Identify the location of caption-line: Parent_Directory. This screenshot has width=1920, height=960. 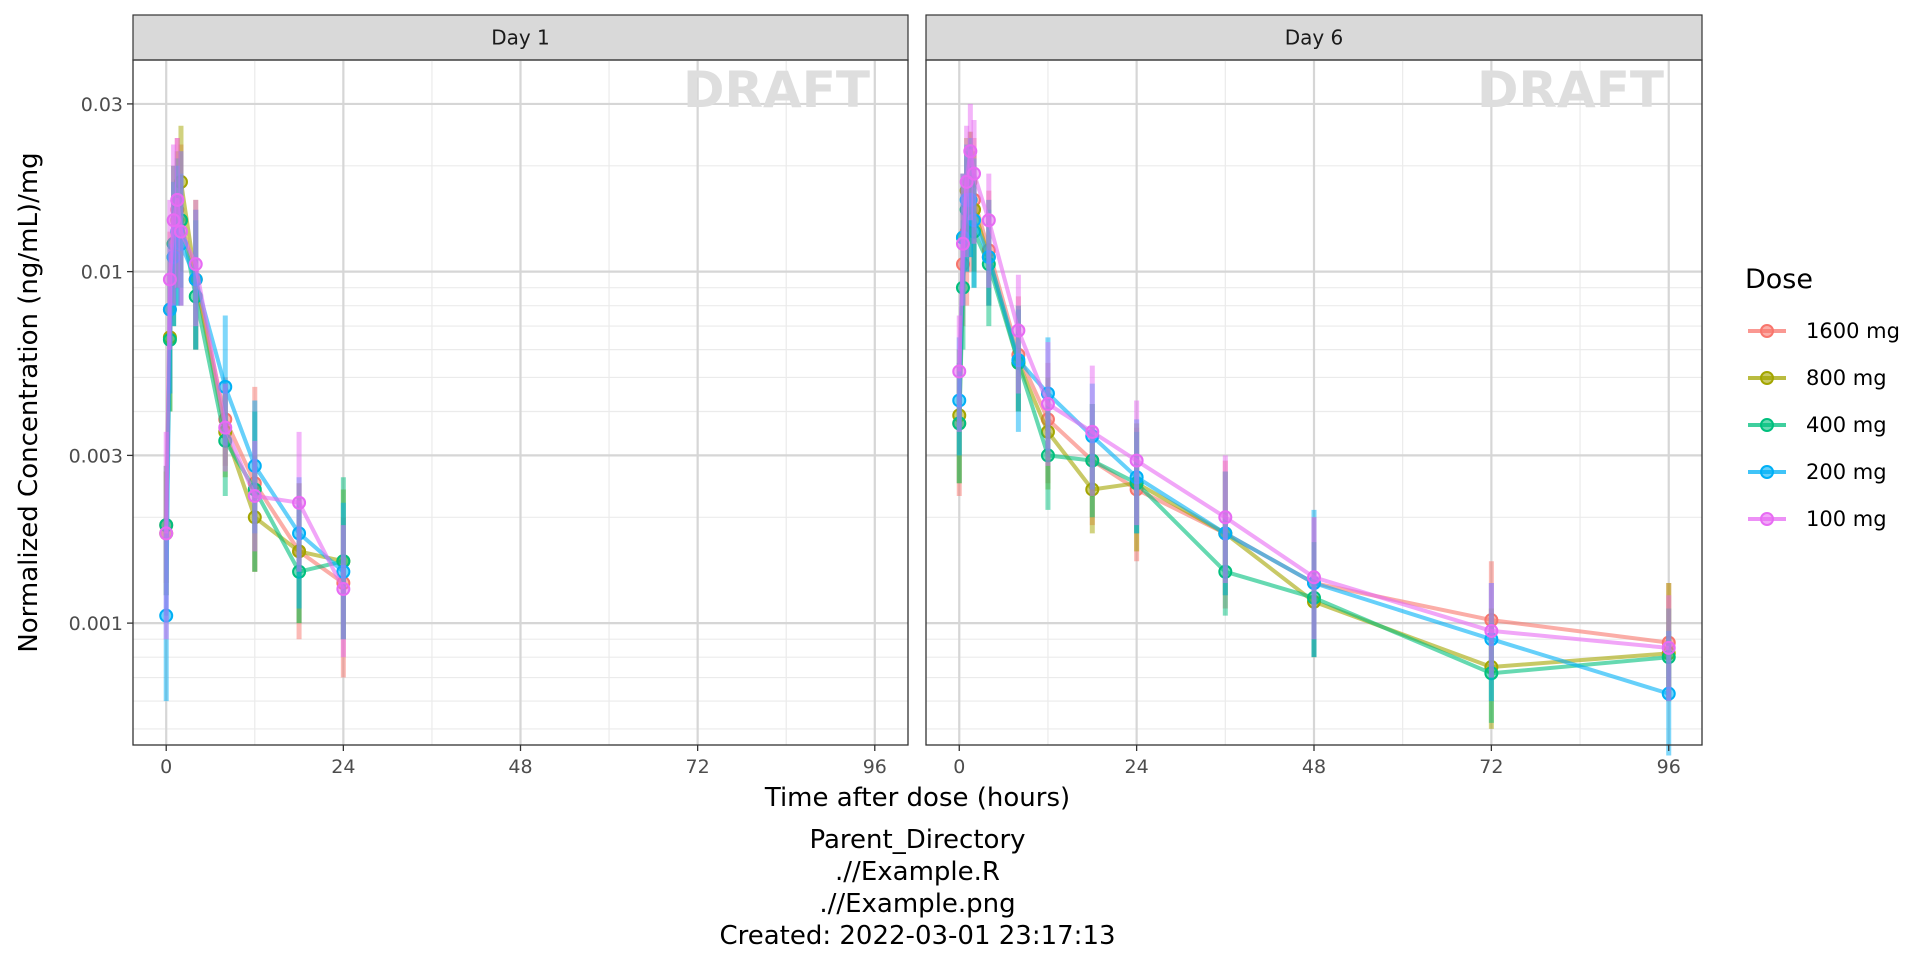
(917, 840).